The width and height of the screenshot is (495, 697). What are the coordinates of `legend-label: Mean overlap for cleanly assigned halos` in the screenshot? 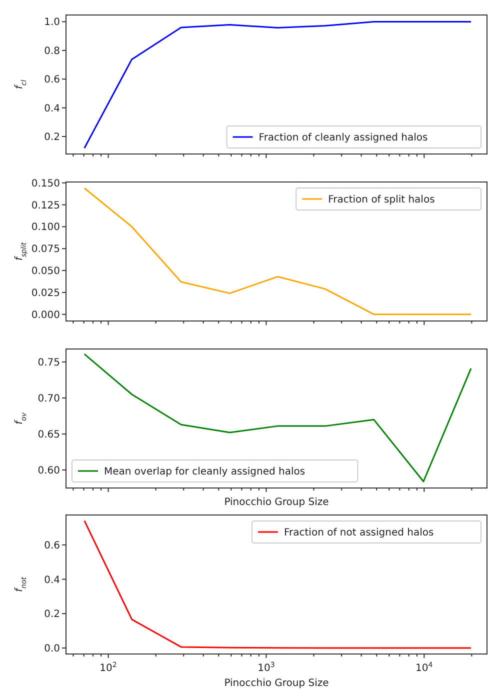 It's located at (205, 472).